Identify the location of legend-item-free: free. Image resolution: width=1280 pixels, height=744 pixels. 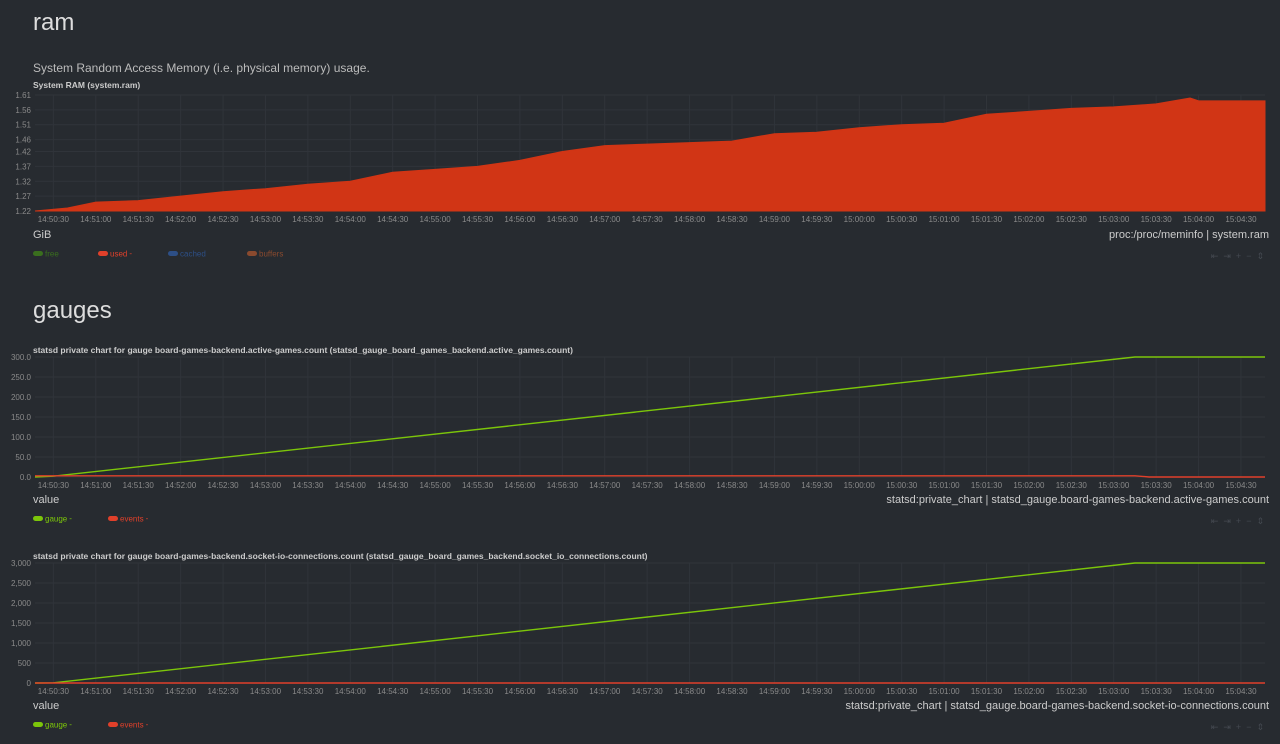
(46, 253).